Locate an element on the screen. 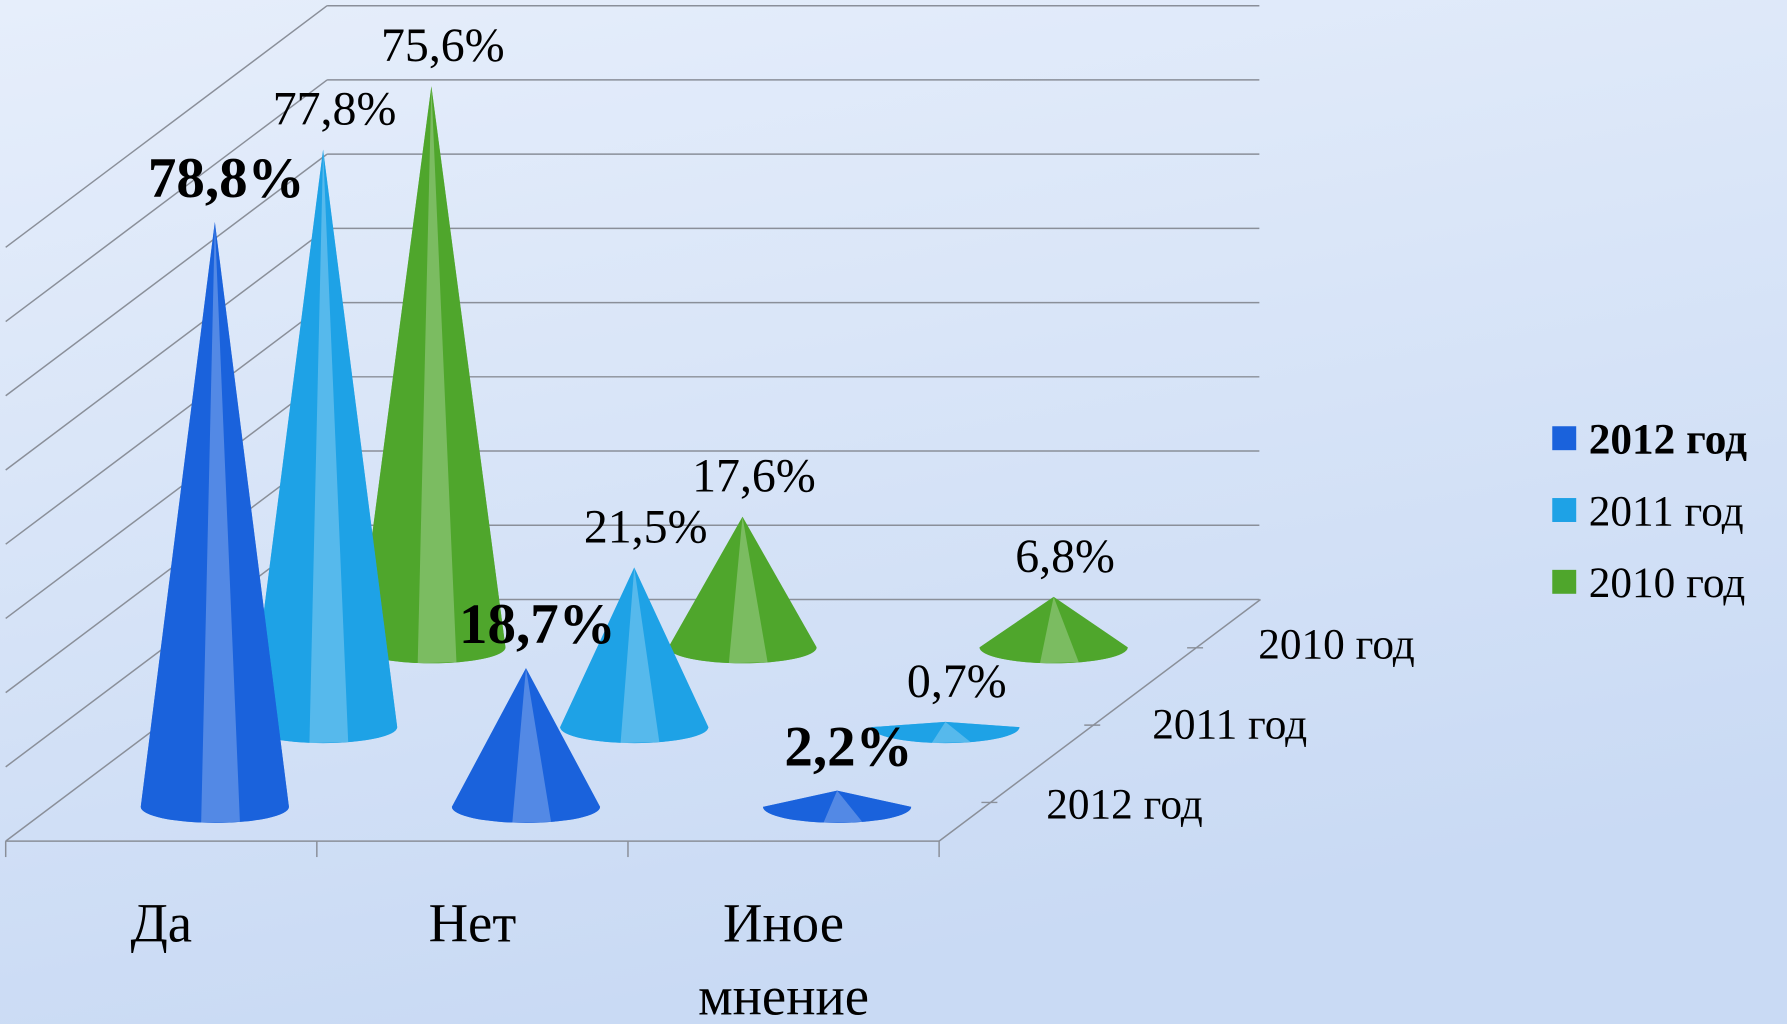 The height and width of the screenshot is (1024, 1787). data-label: 77,8% is located at coordinates (335, 109).